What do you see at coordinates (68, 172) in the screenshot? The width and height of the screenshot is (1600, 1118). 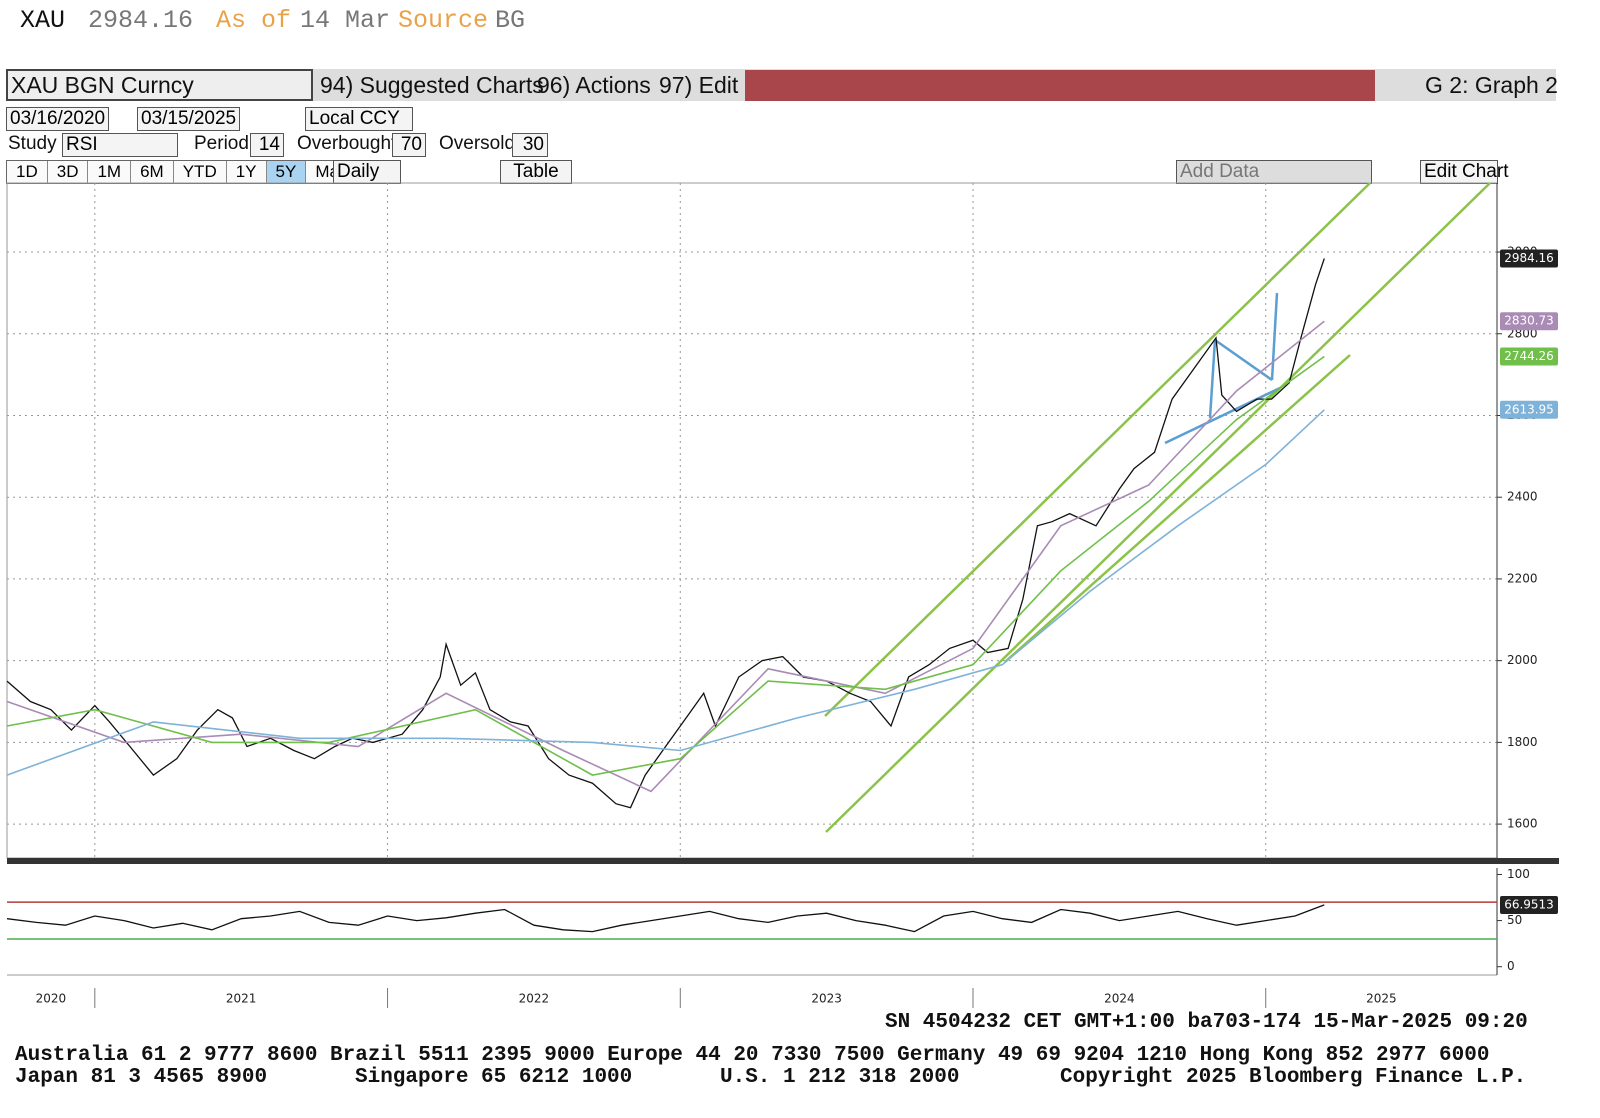 I see `range-button: 3D` at bounding box center [68, 172].